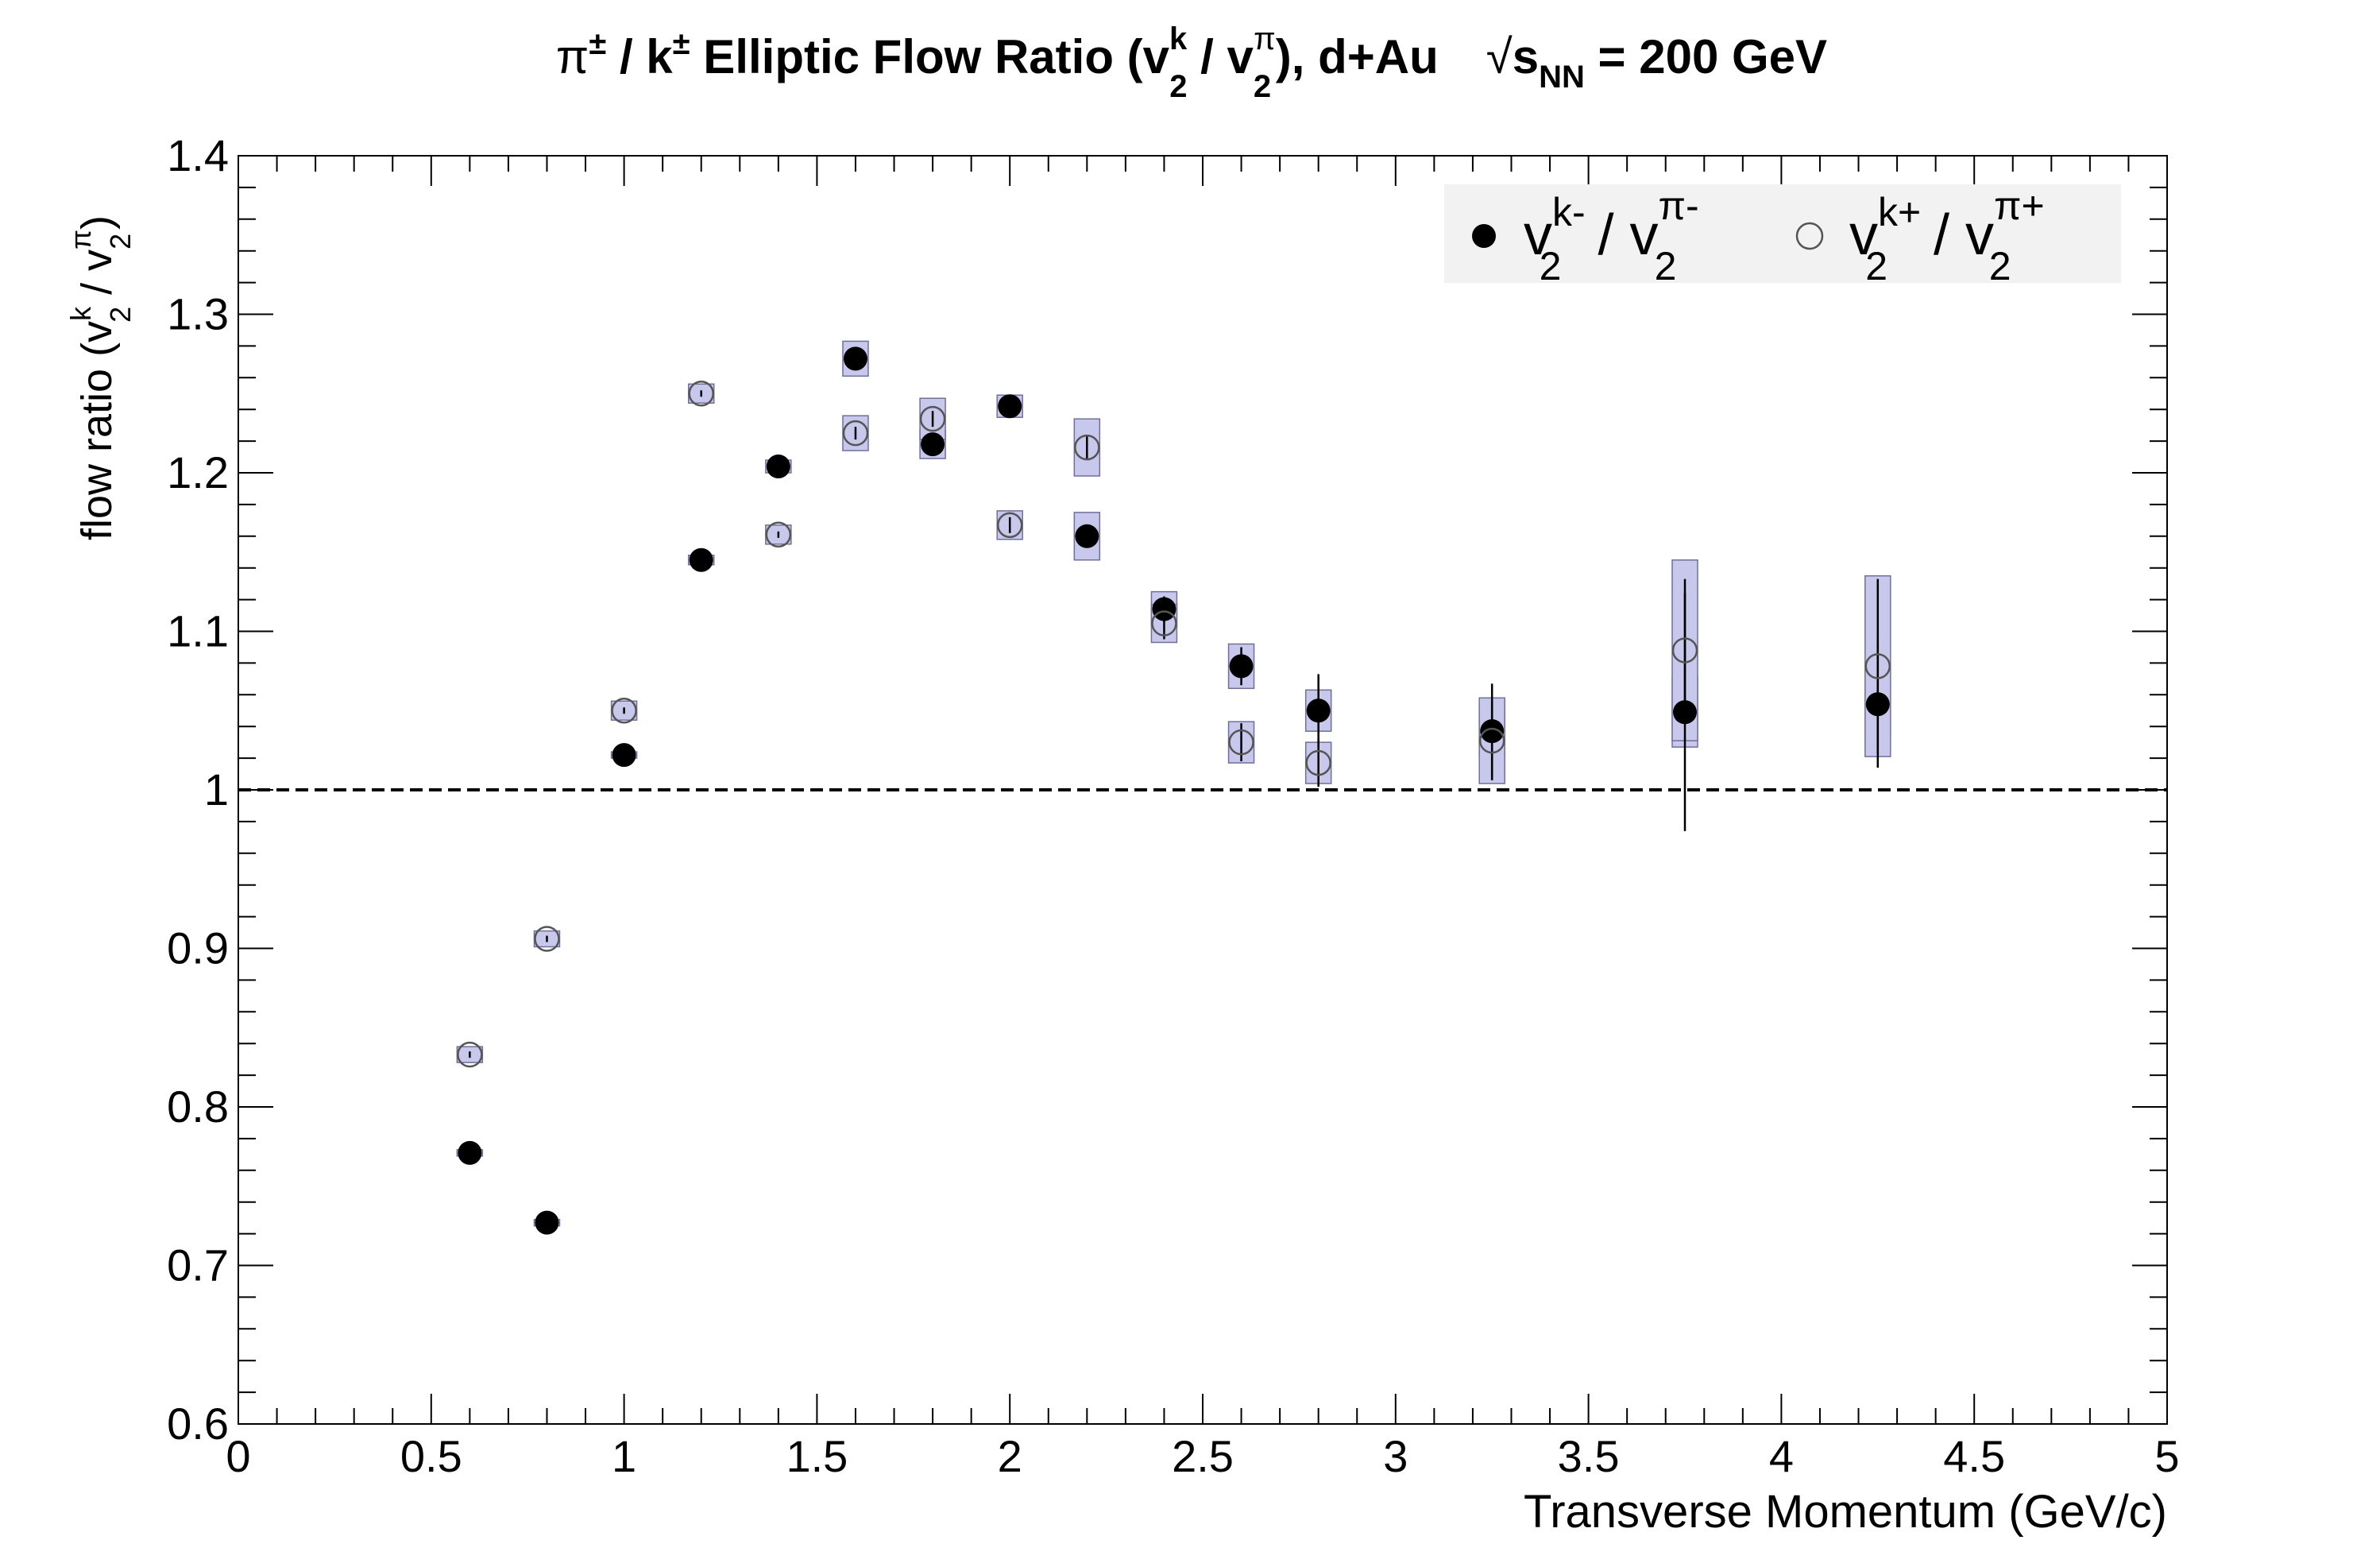 This screenshot has width=2380, height=1567. What do you see at coordinates (198, 472) in the screenshot?
I see `y-tick-label: 1.2` at bounding box center [198, 472].